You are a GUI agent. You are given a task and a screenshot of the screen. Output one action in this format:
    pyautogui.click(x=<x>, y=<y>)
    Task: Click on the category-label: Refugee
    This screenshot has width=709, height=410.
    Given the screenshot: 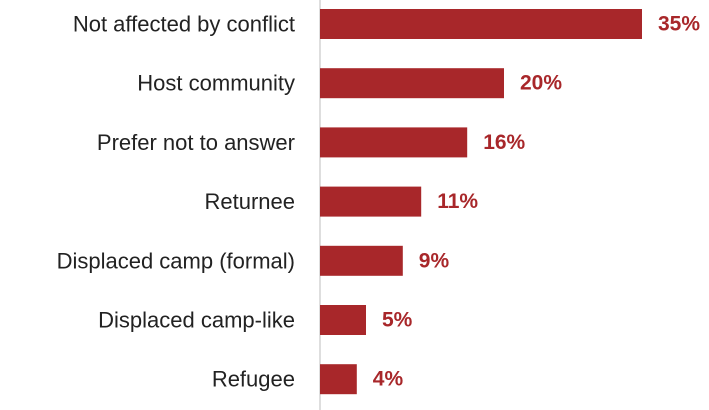 What is the action you would take?
    pyautogui.click(x=253, y=379)
    